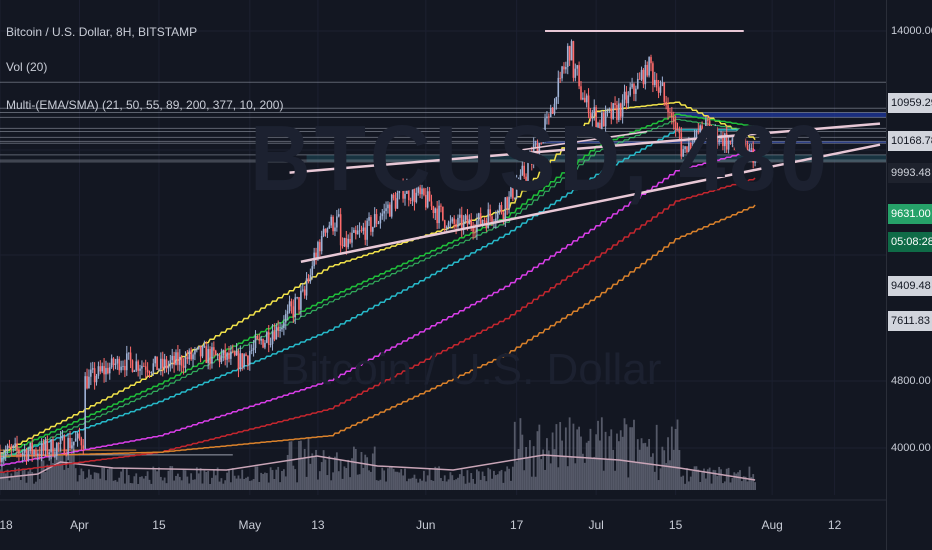  Describe the element at coordinates (585, 148) in the screenshot. I see `trendline-upper` at that location.